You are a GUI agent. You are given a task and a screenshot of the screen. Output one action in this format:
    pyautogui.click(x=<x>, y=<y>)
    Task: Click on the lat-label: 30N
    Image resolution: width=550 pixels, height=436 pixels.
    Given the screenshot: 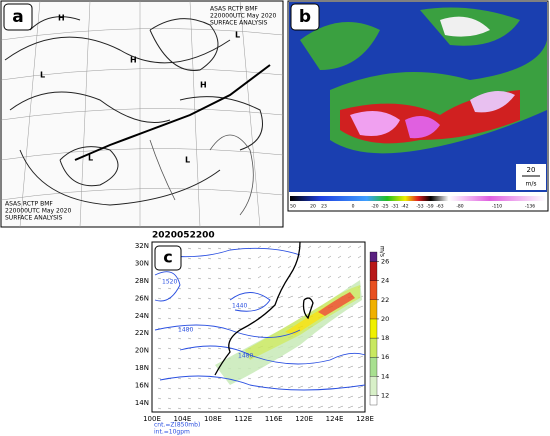 What is the action you would take?
    pyautogui.click(x=142, y=263)
    